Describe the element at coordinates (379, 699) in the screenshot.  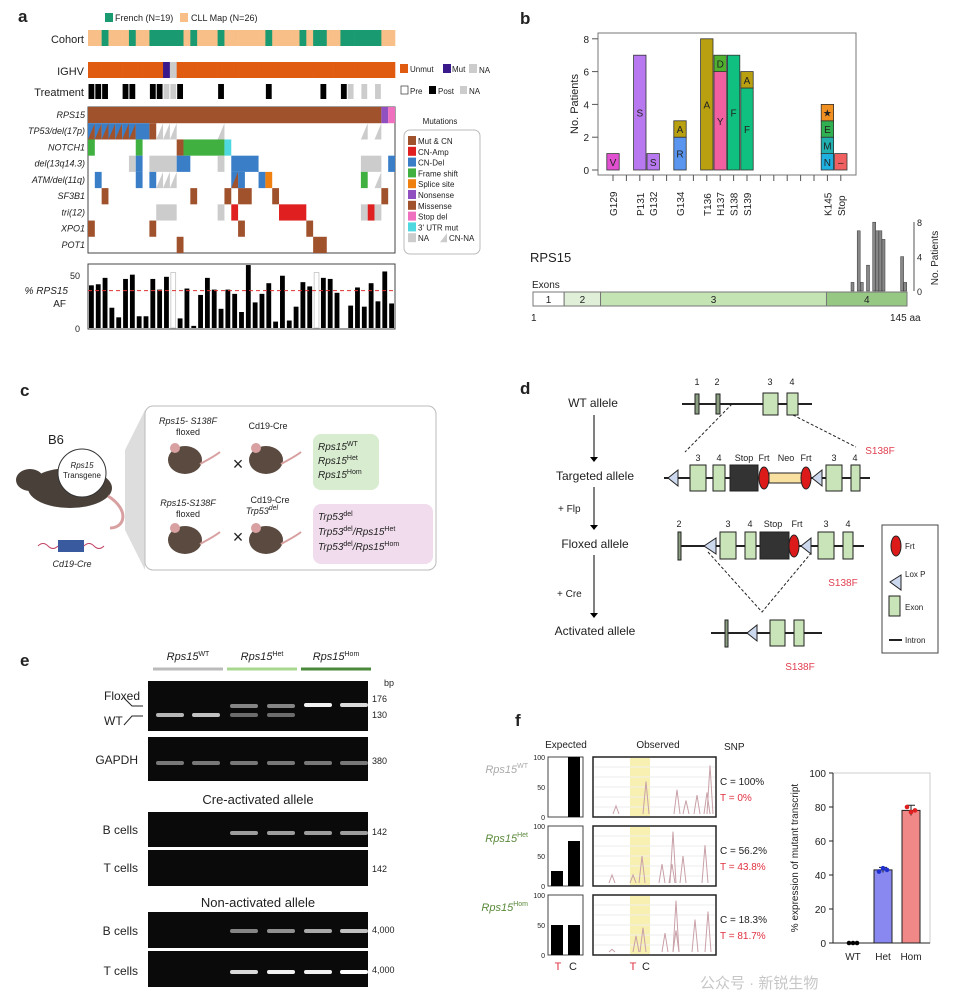
I see `gel-label: 176` at that location.